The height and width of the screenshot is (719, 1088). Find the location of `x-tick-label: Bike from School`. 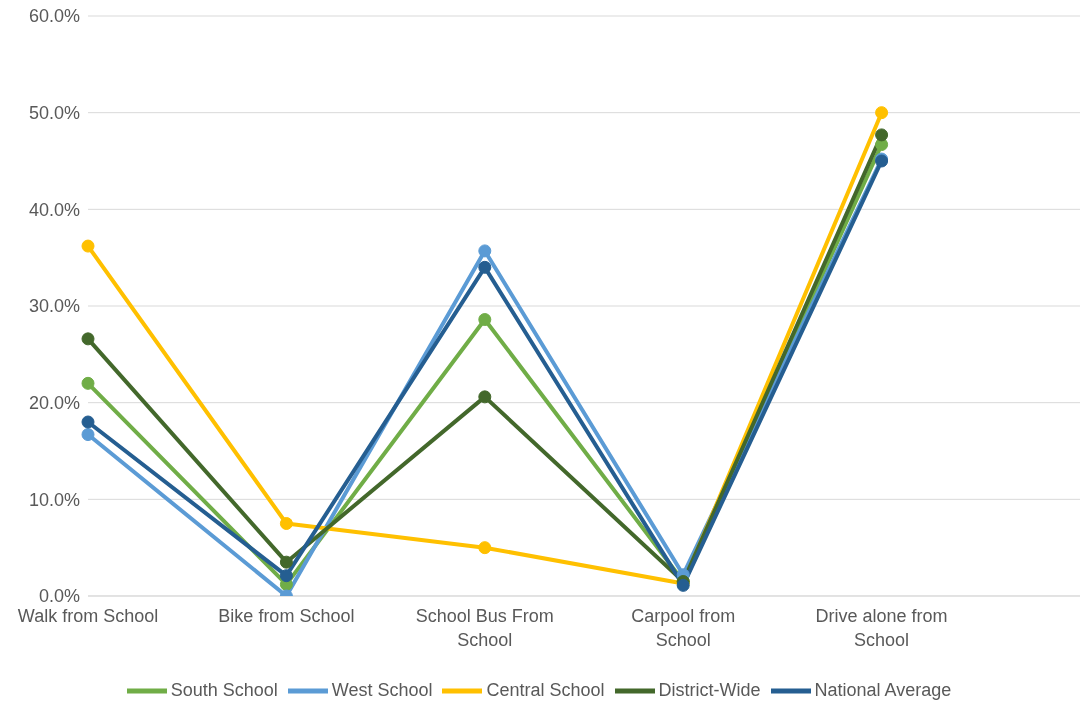

x-tick-label: Bike from School is located at coordinates (286, 616).